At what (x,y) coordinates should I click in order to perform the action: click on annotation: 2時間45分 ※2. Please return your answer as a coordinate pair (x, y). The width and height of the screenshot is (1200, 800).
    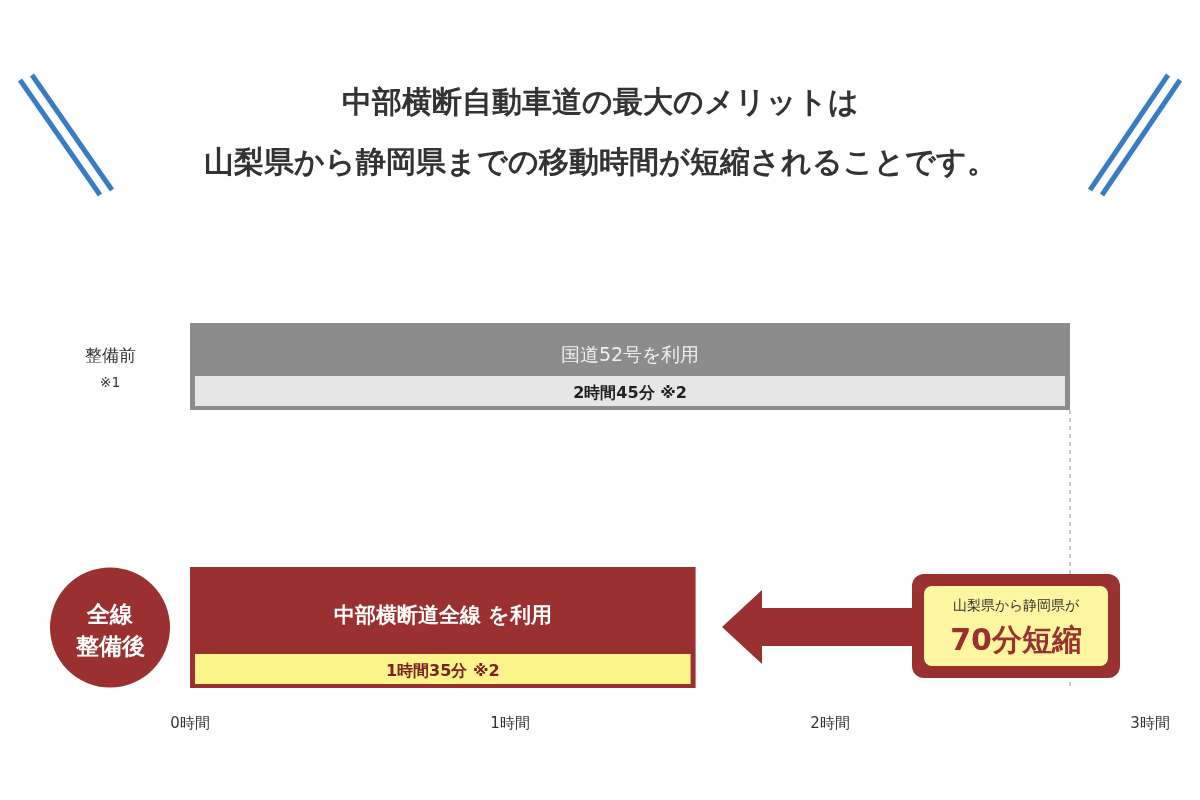
    Looking at the image, I should click on (630, 392).